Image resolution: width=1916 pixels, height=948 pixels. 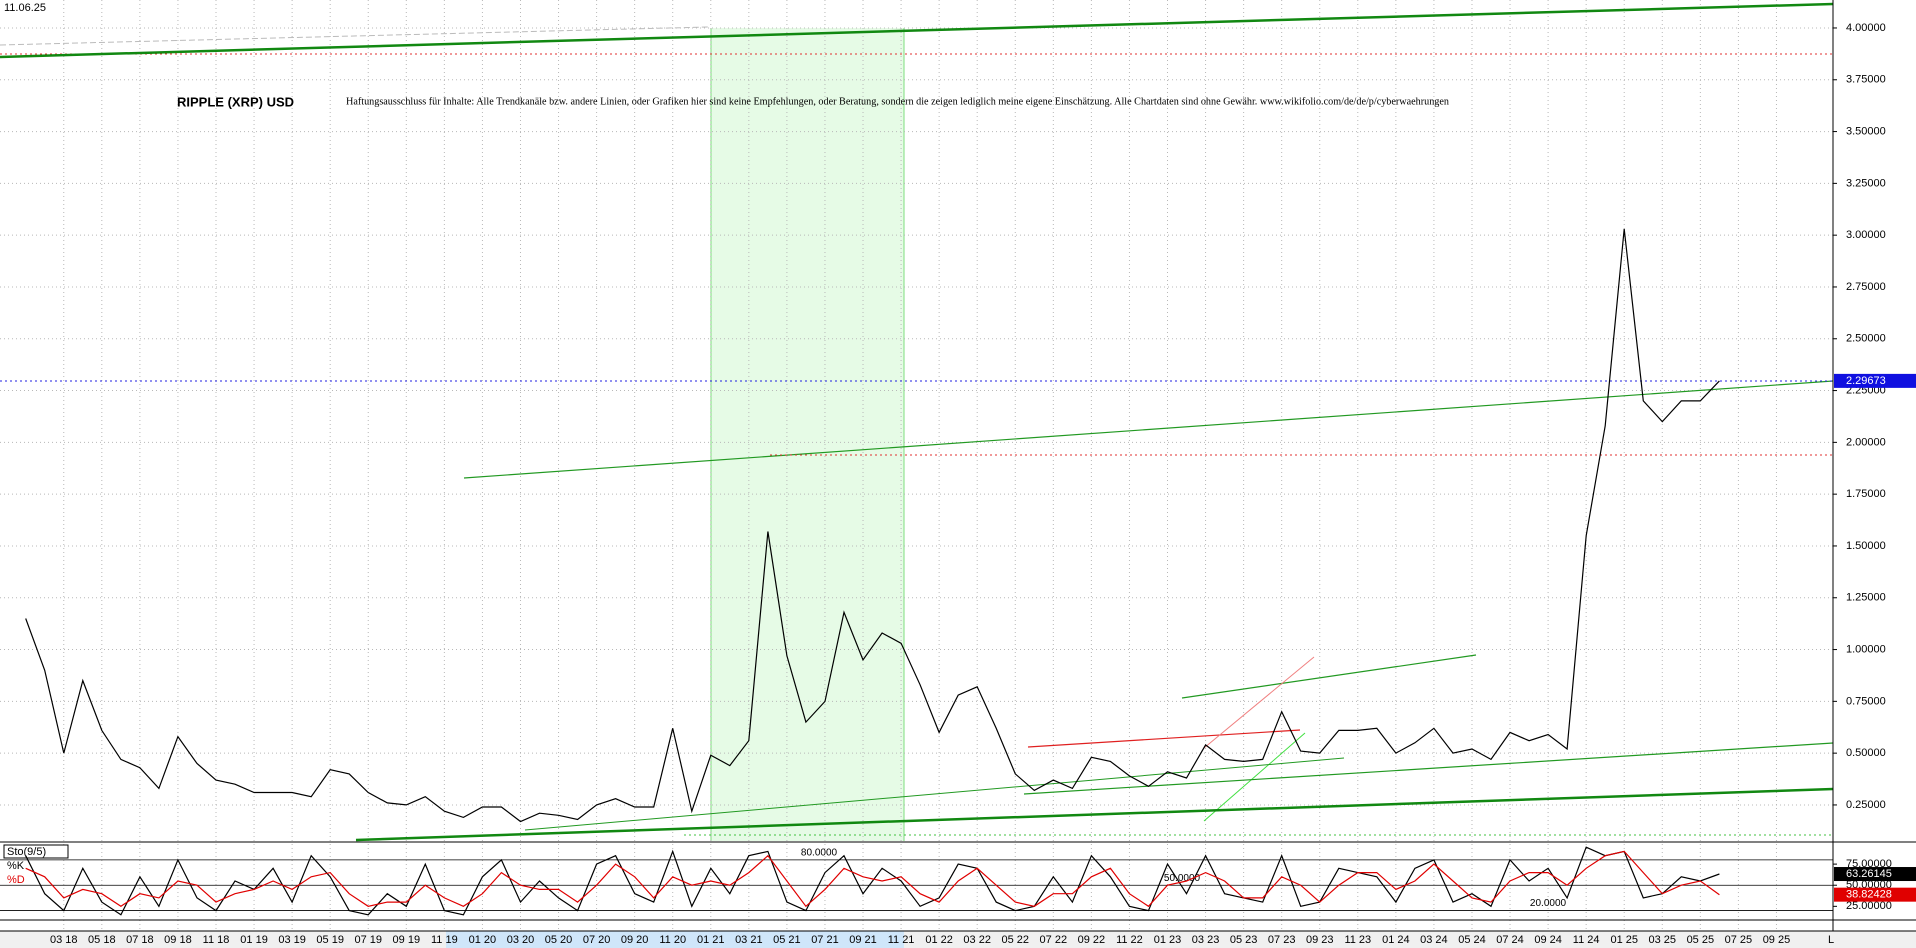 What do you see at coordinates (16, 866) in the screenshot?
I see `legend-entry: %K` at bounding box center [16, 866].